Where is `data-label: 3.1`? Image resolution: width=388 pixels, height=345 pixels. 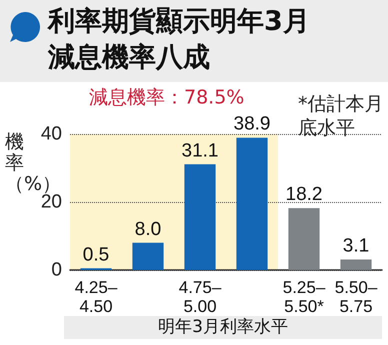 data-label: 3.1 is located at coordinates (356, 245).